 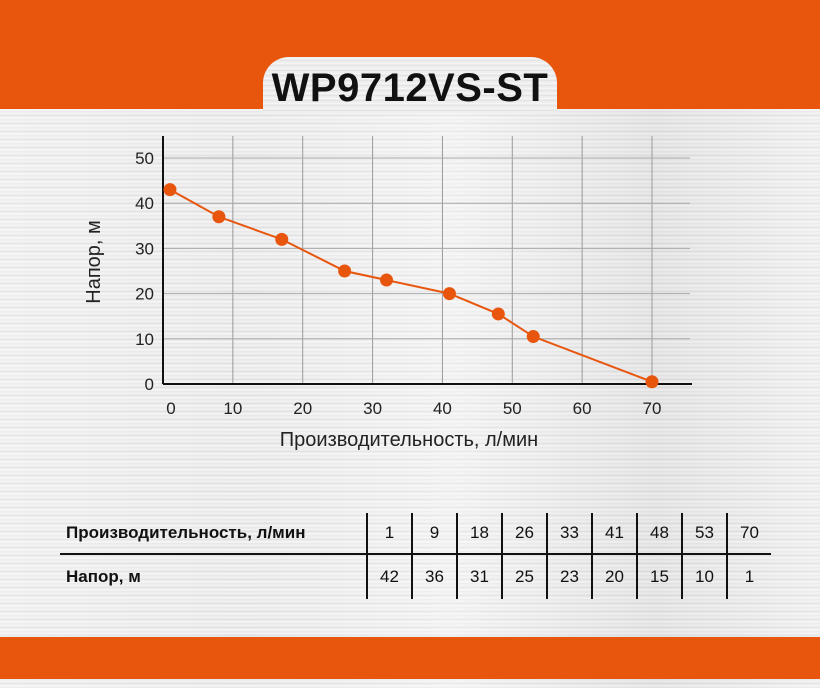 What do you see at coordinates (524, 576) in the screenshot?
I see `table-cell: 25` at bounding box center [524, 576].